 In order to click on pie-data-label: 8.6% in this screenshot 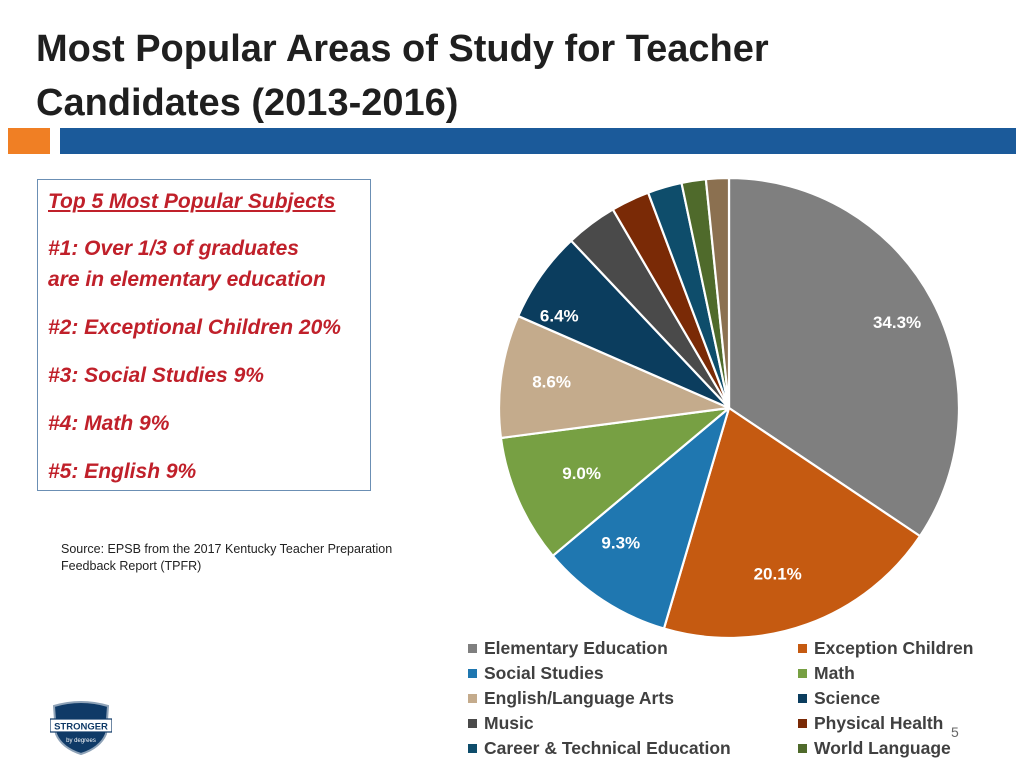, I will do `click(551, 381)`.